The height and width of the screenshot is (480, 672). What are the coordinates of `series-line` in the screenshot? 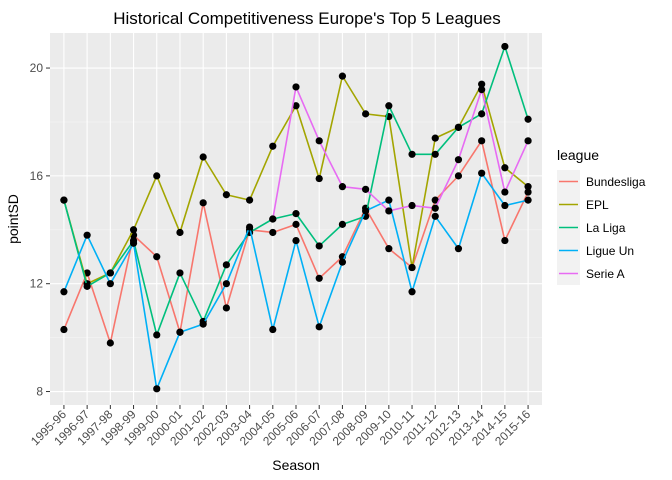 It's located at (400, 153).